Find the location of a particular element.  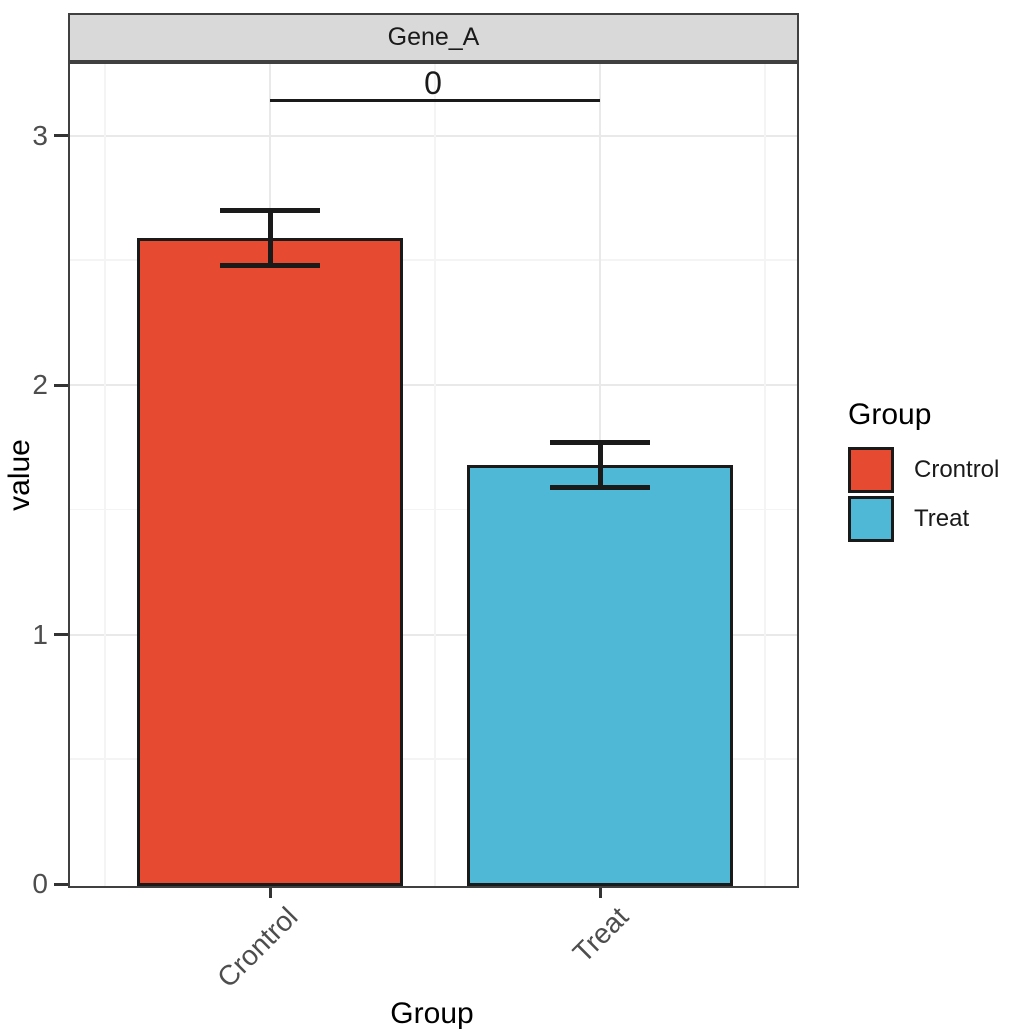

x-axis-title: Group is located at coordinates (432, 1013).